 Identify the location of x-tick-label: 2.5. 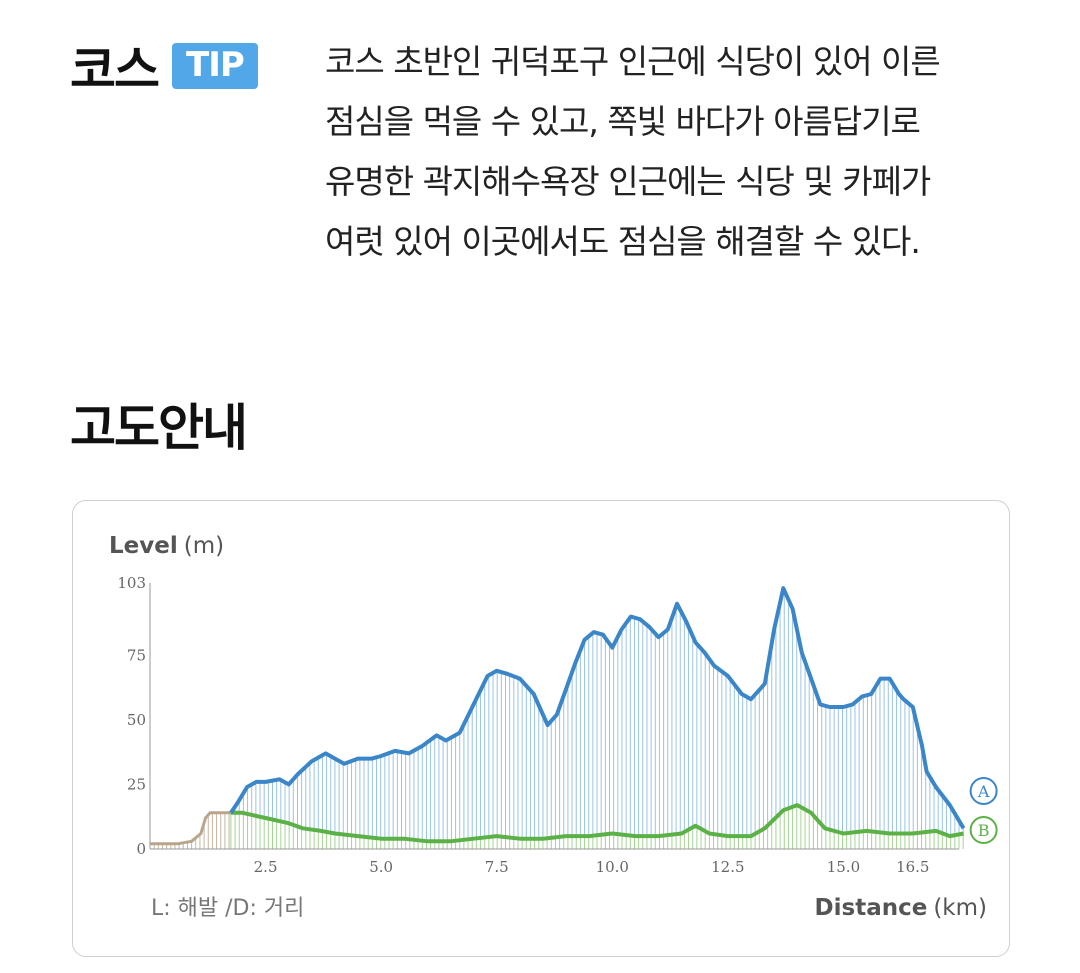
(266, 867).